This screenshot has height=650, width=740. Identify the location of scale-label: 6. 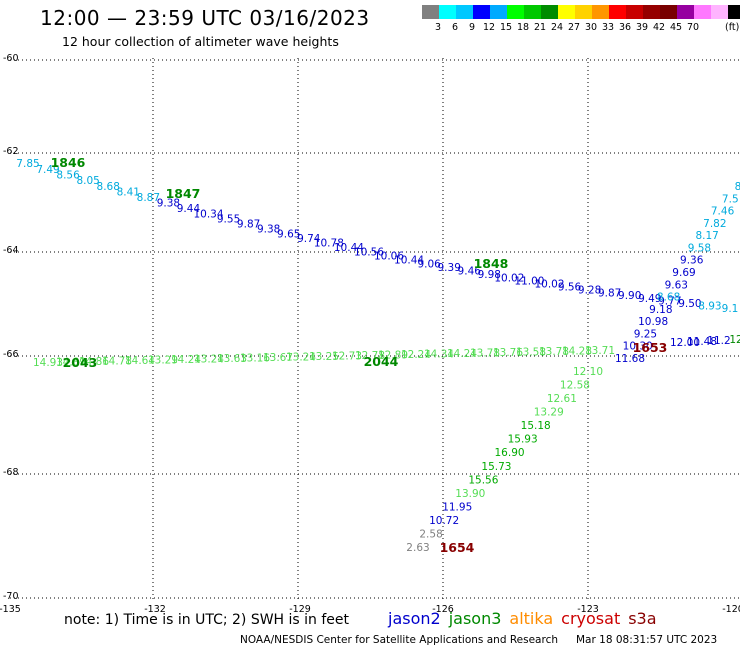
(455, 27).